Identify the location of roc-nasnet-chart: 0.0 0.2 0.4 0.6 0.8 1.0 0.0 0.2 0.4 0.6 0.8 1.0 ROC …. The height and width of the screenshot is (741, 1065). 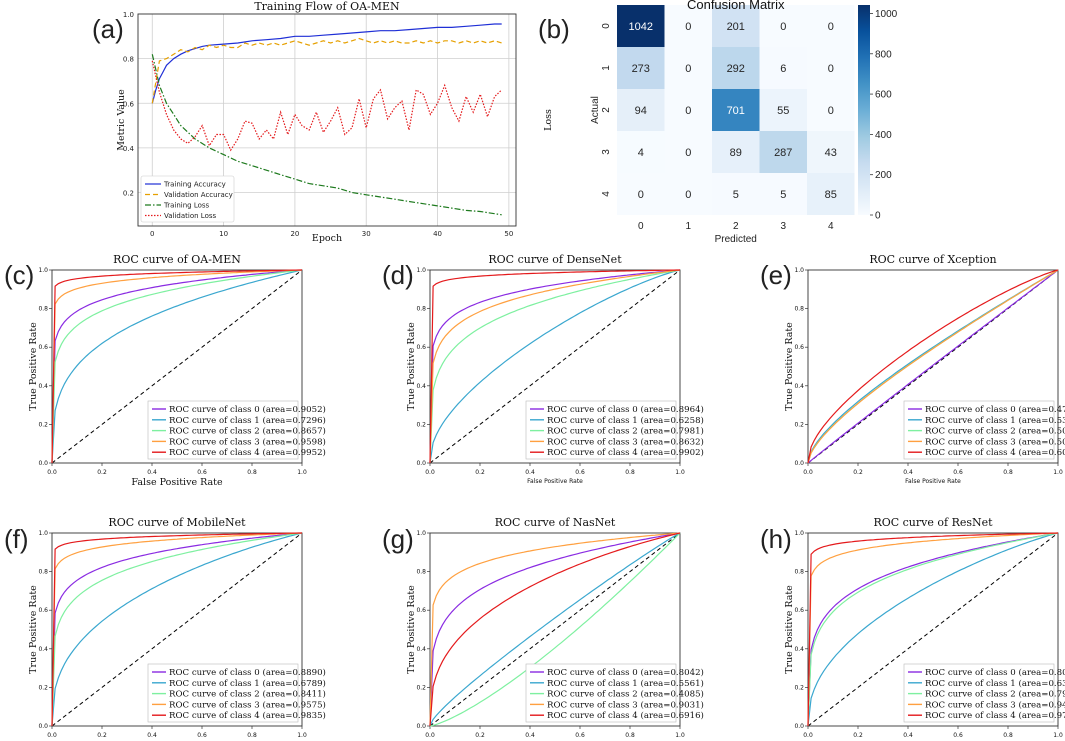
(555, 627).